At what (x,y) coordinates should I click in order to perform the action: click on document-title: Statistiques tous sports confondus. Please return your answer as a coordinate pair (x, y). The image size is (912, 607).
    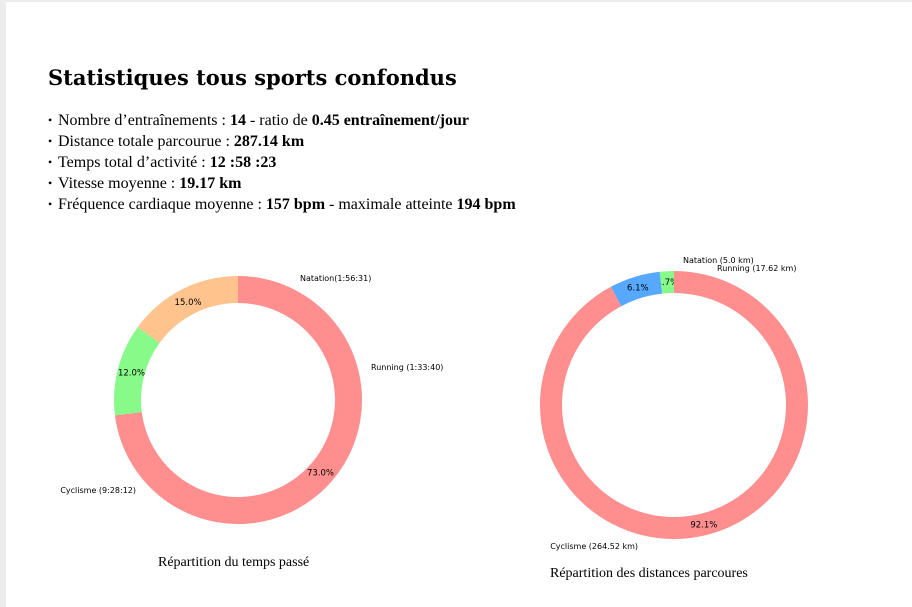
    Looking at the image, I should click on (252, 77).